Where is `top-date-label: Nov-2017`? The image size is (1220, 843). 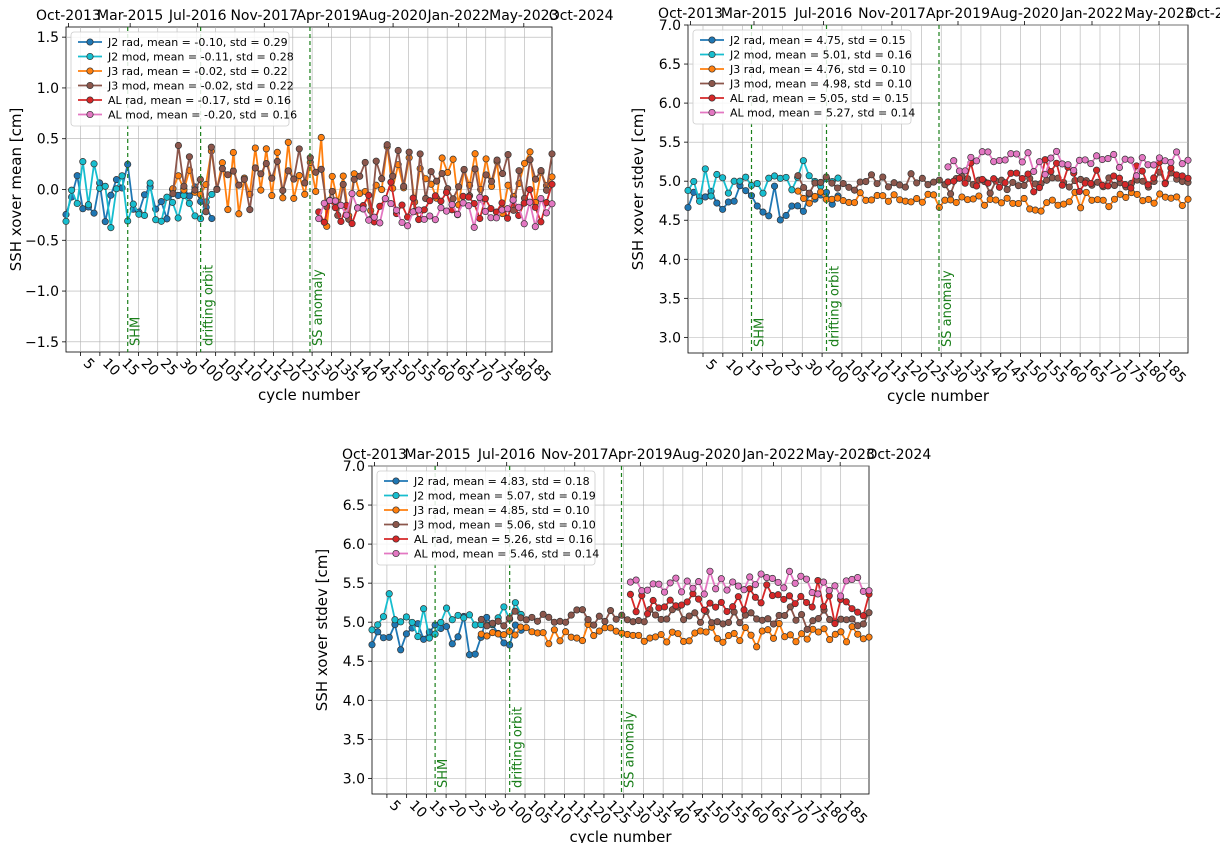
top-date-label: Nov-2017 is located at coordinates (264, 16).